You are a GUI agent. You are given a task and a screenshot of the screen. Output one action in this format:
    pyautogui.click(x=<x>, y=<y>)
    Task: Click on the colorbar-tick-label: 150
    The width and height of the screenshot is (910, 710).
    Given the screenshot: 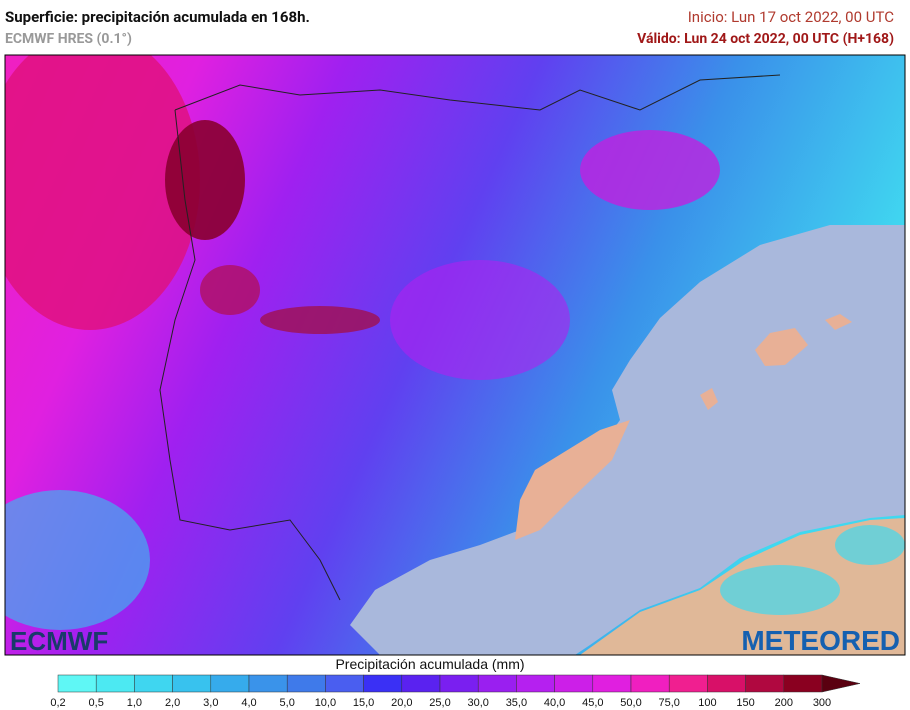 What is the action you would take?
    pyautogui.click(x=745, y=703)
    